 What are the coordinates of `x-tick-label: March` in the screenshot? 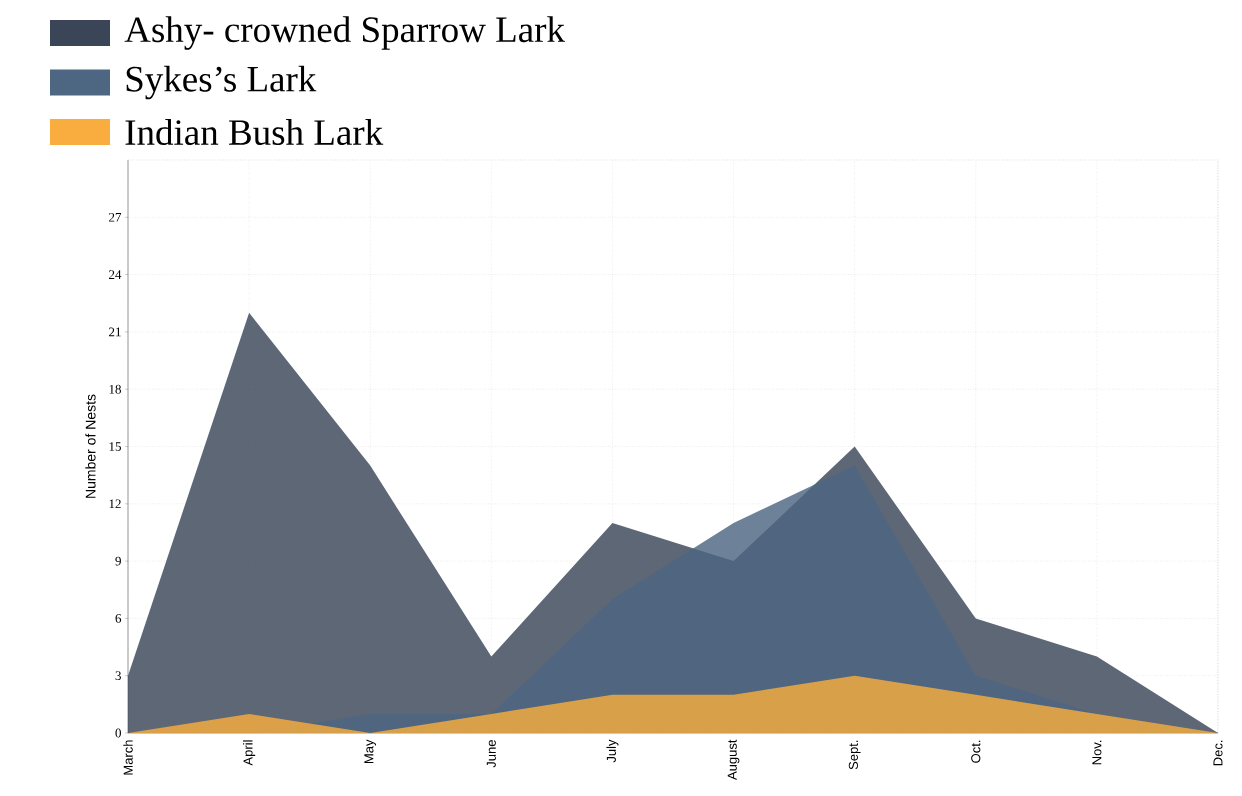 It's located at (128, 757).